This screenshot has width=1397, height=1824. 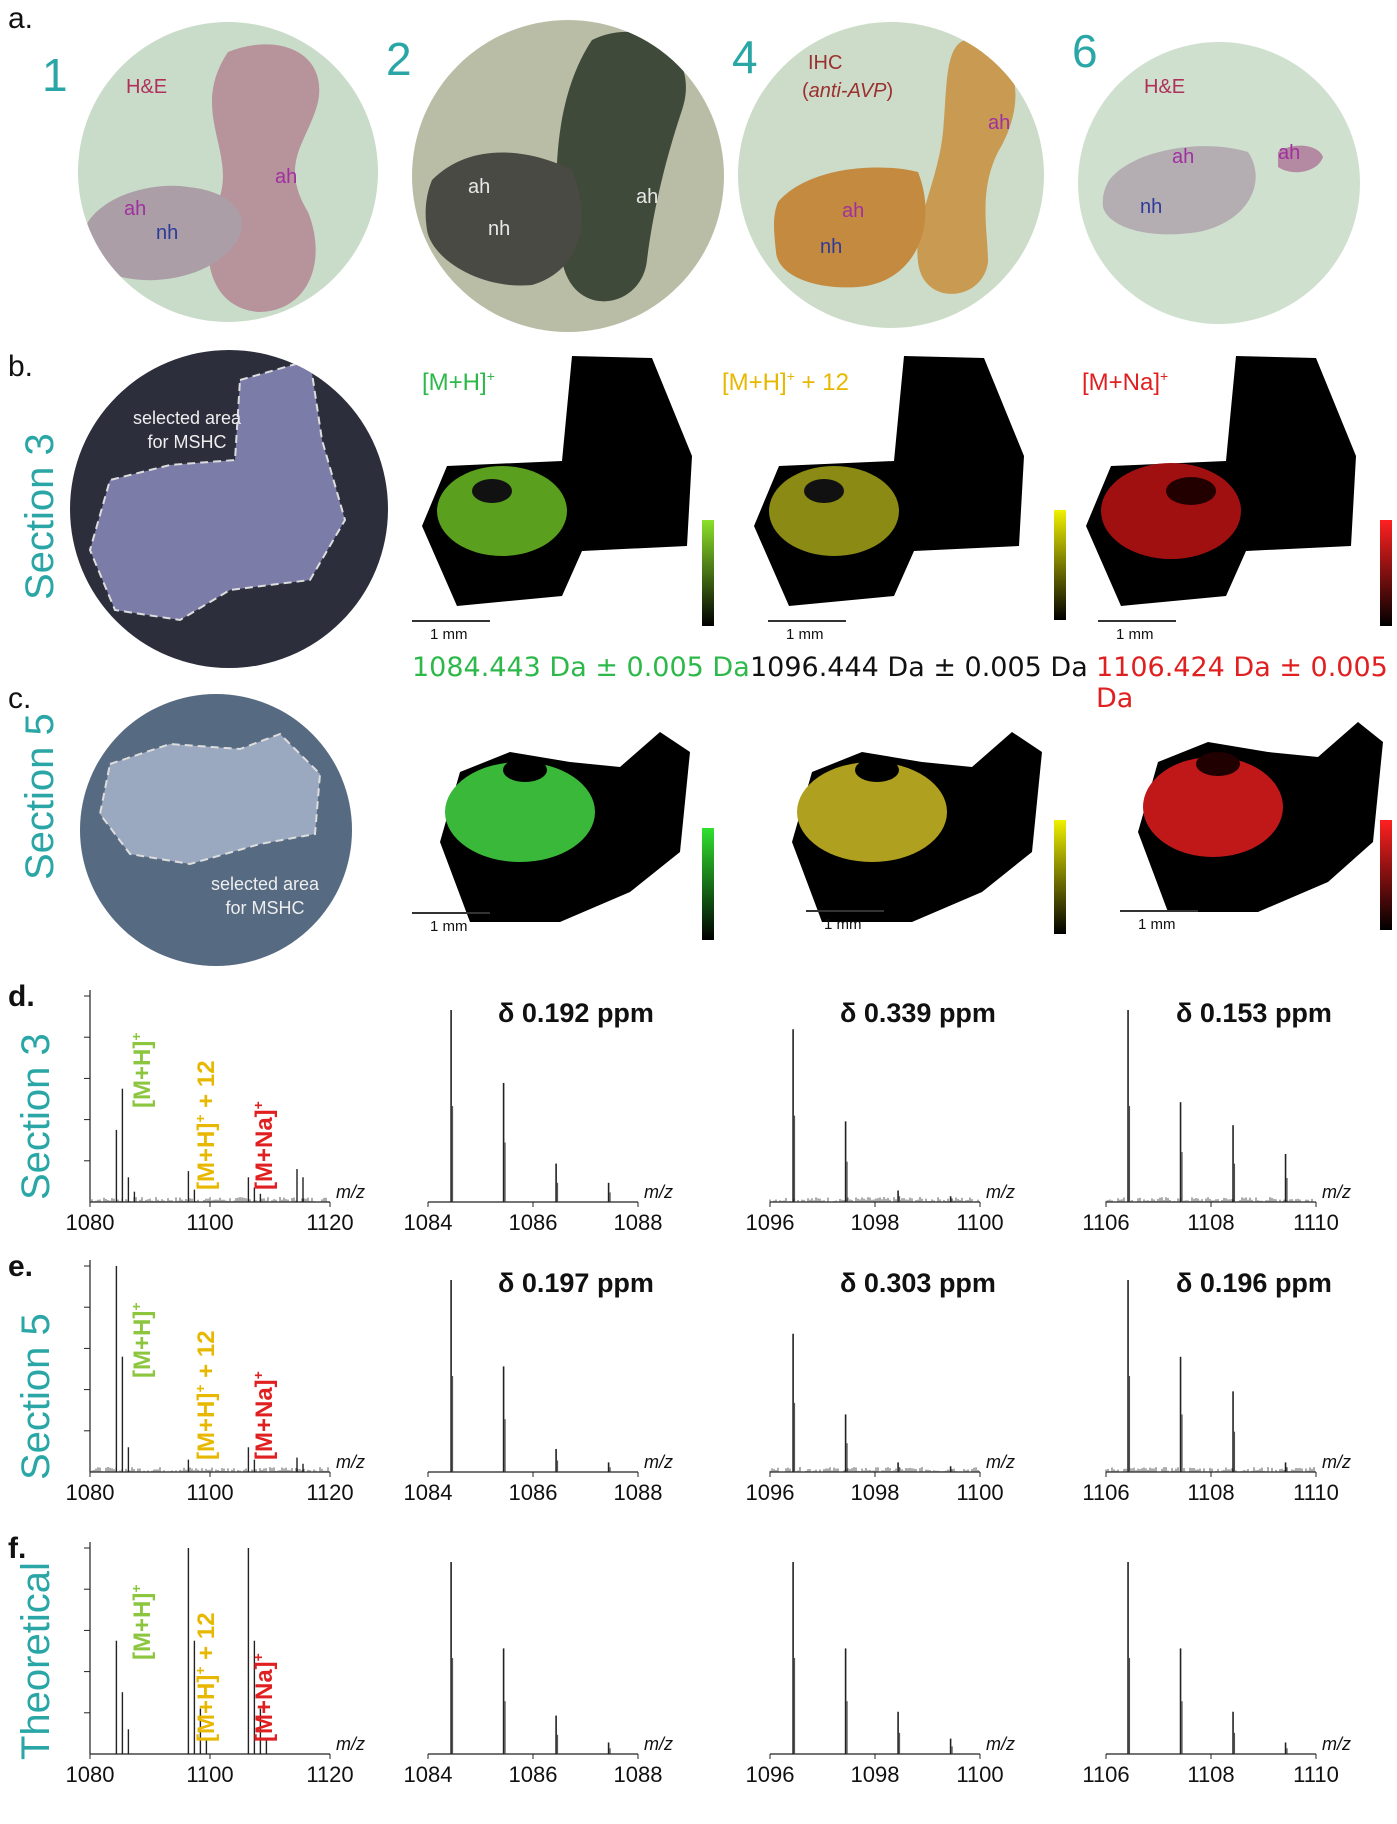 What do you see at coordinates (770, 1222) in the screenshot?
I see `x-tick-label: 1096` at bounding box center [770, 1222].